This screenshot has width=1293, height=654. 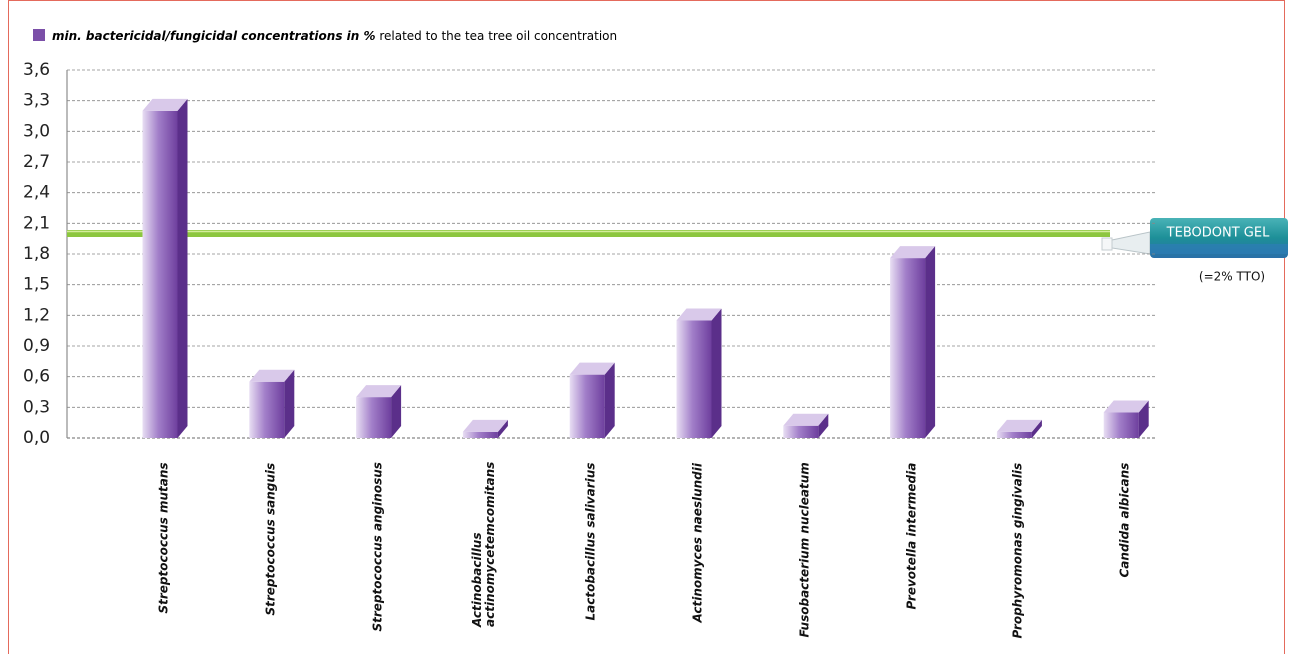 What do you see at coordinates (36, 346) in the screenshot?
I see `y-tick-label: 0,9` at bounding box center [36, 346].